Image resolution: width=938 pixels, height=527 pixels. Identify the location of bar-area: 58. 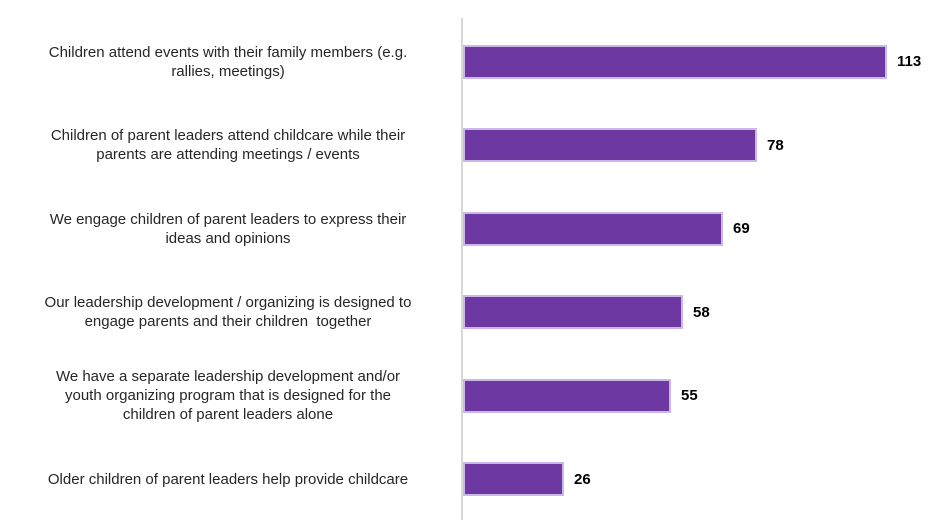
(699, 313).